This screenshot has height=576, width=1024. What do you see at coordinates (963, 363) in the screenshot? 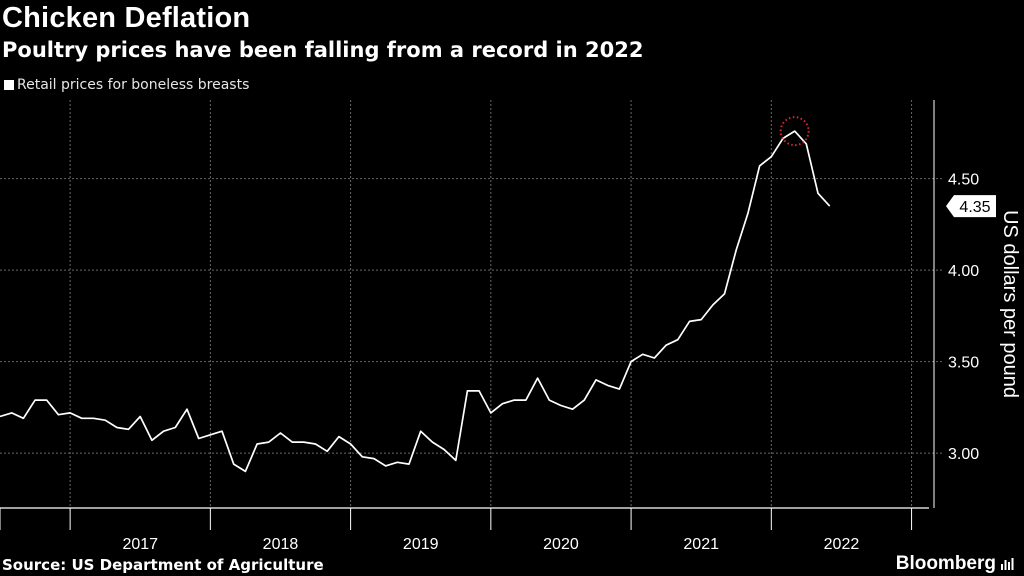
I see `y-tick-label: 3.50` at bounding box center [963, 363].